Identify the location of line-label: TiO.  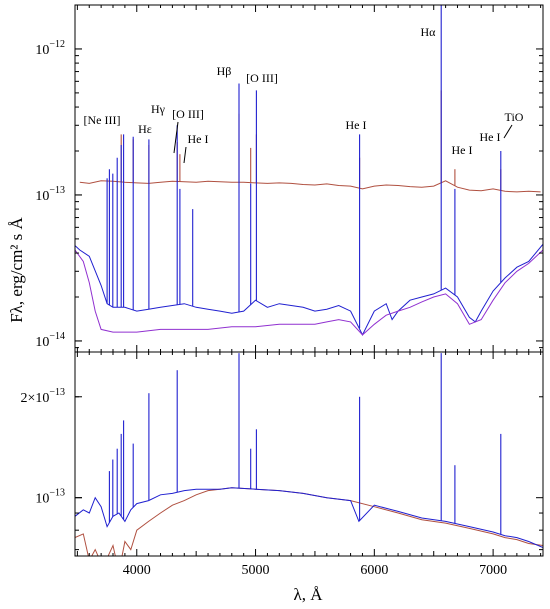
(514, 117).